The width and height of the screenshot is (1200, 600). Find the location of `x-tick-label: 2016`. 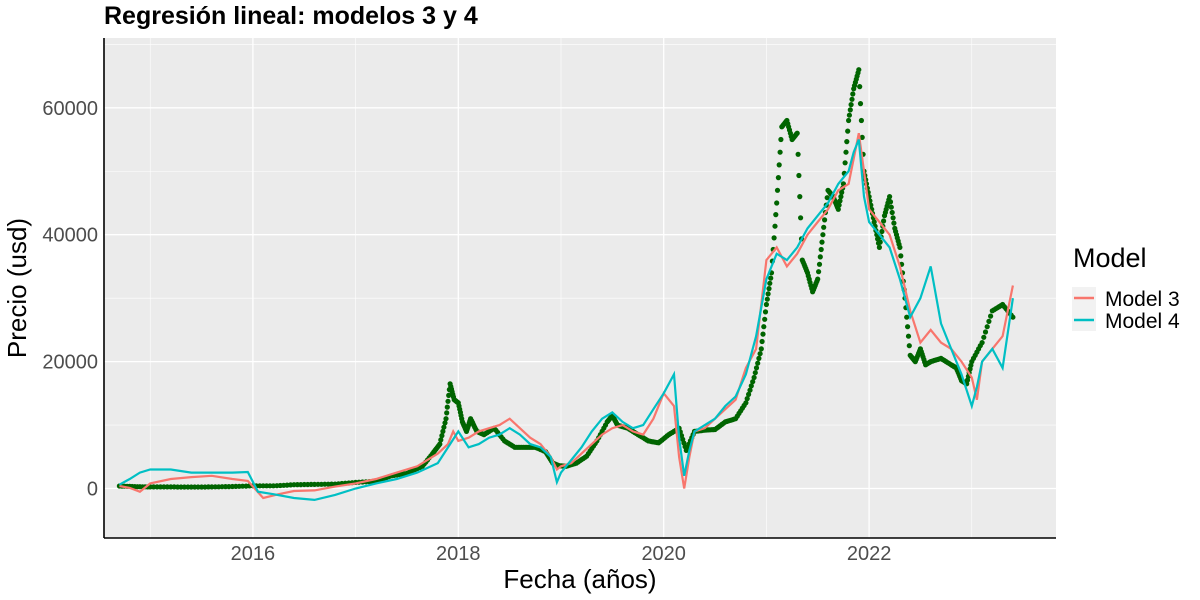

x-tick-label: 2016 is located at coordinates (253, 554).